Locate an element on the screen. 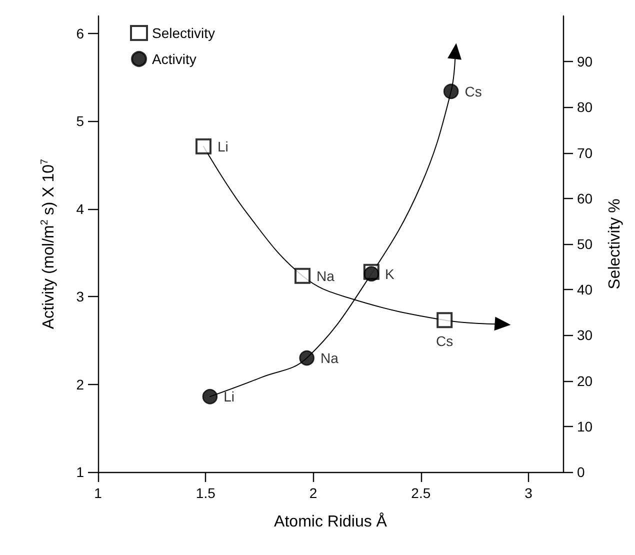  x-tick-label: 1.5 is located at coordinates (206, 493).